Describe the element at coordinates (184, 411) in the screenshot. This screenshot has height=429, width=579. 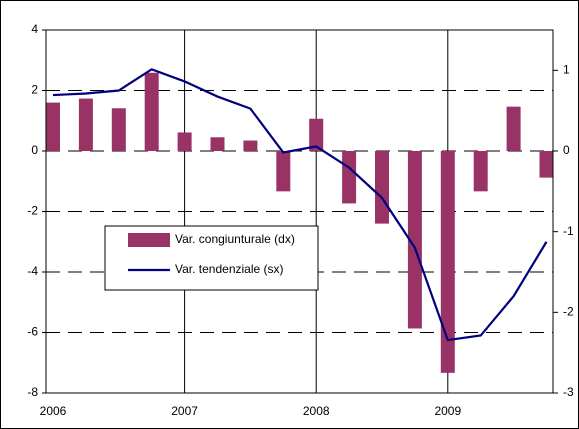
I see `x-tick-label: 2007` at that location.